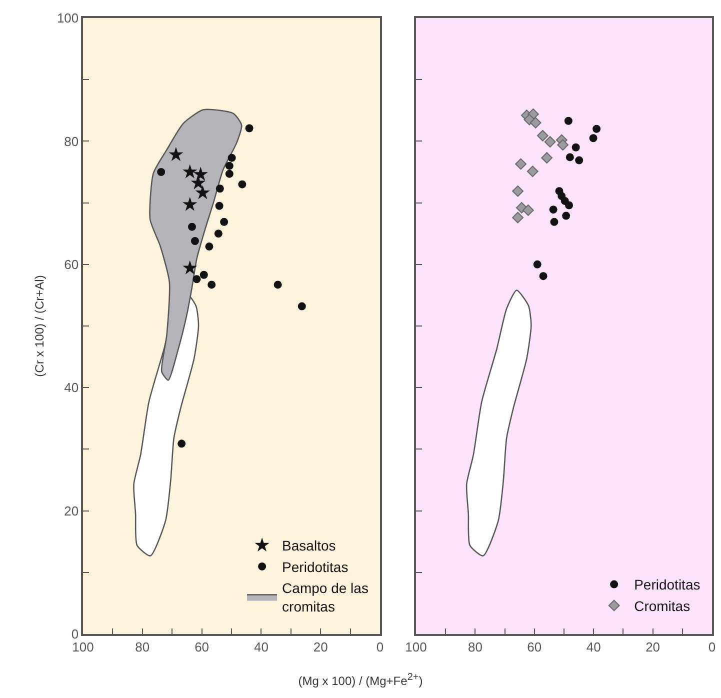 Image resolution: width=721 pixels, height=698 pixels. What do you see at coordinates (71, 388) in the screenshot?
I see `y-tick-label: 40` at bounding box center [71, 388].